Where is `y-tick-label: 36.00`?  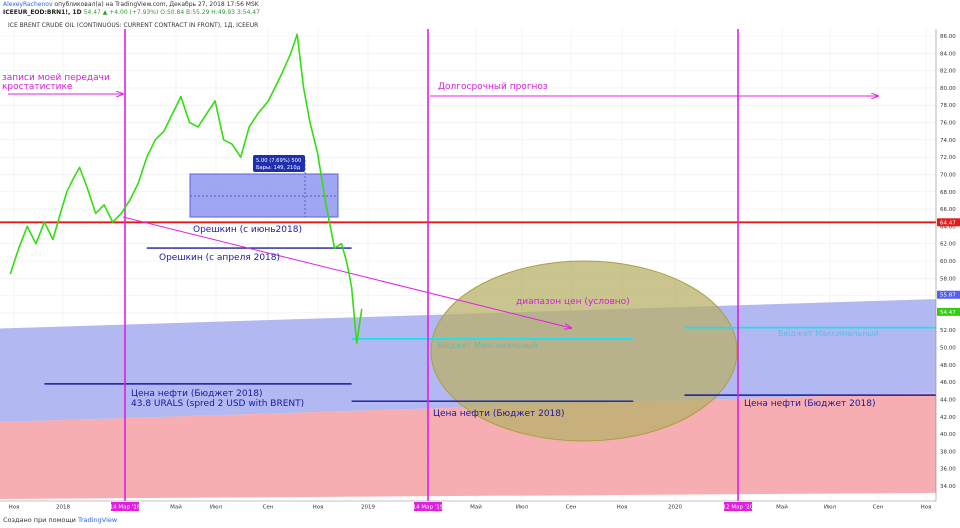 y-tick-label: 36.00 is located at coordinates (948, 470).